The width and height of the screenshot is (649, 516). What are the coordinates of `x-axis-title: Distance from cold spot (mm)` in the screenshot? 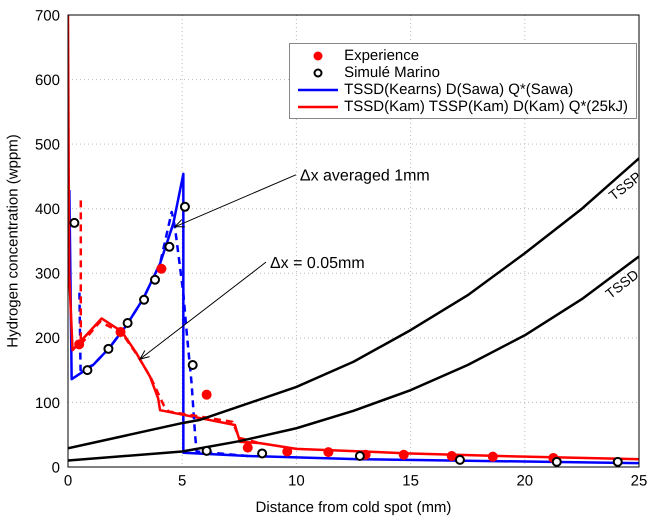 It's located at (354, 507).